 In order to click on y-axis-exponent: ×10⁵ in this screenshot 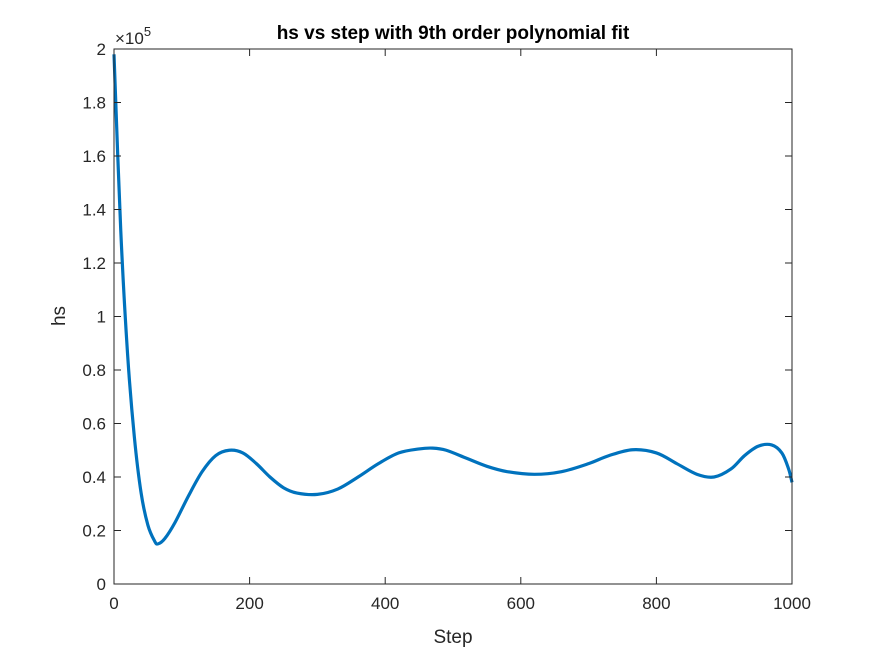, I will do `click(133, 36)`.